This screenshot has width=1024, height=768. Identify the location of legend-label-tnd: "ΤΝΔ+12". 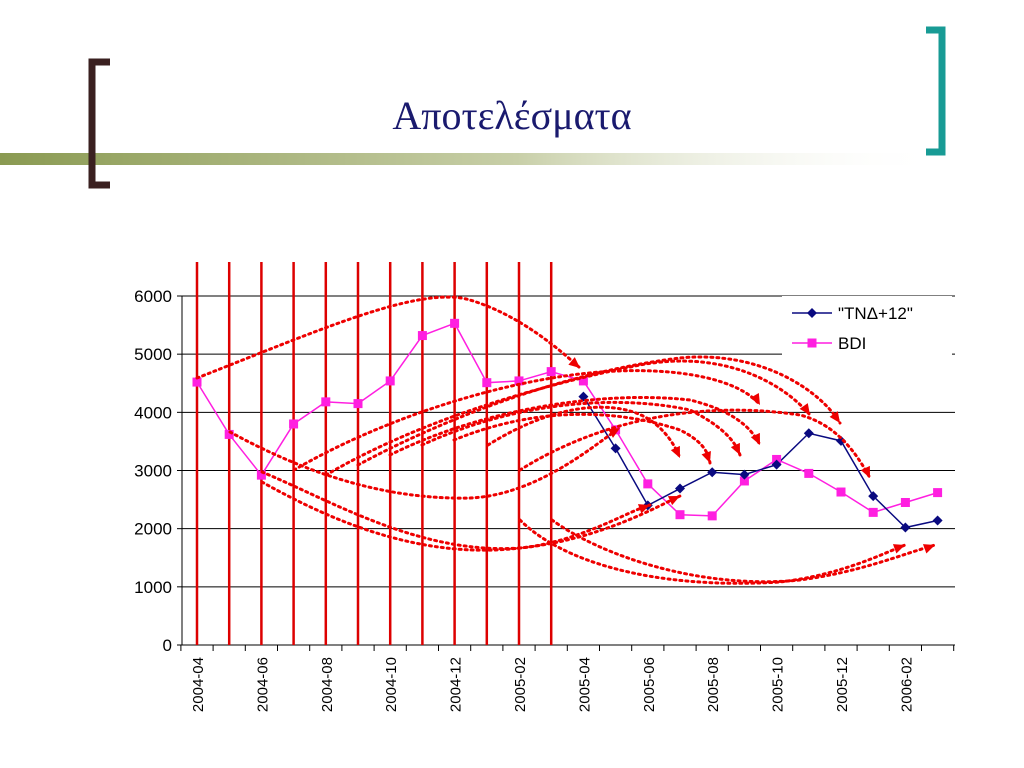
(875, 313).